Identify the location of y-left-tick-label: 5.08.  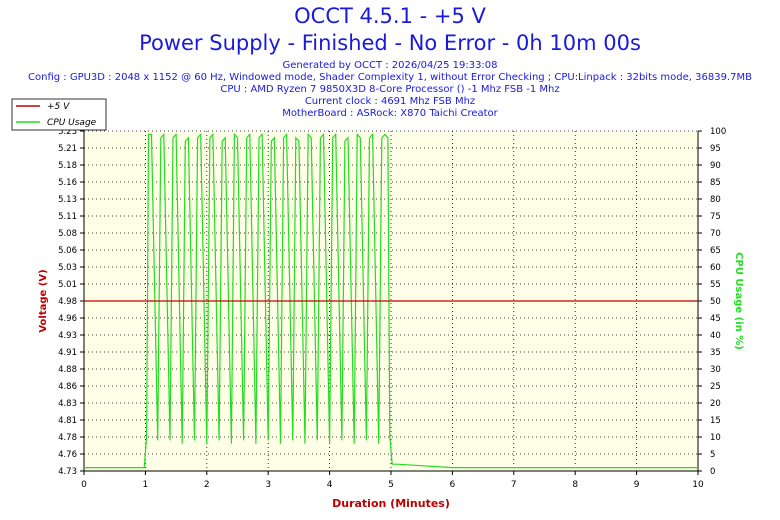
(67, 234).